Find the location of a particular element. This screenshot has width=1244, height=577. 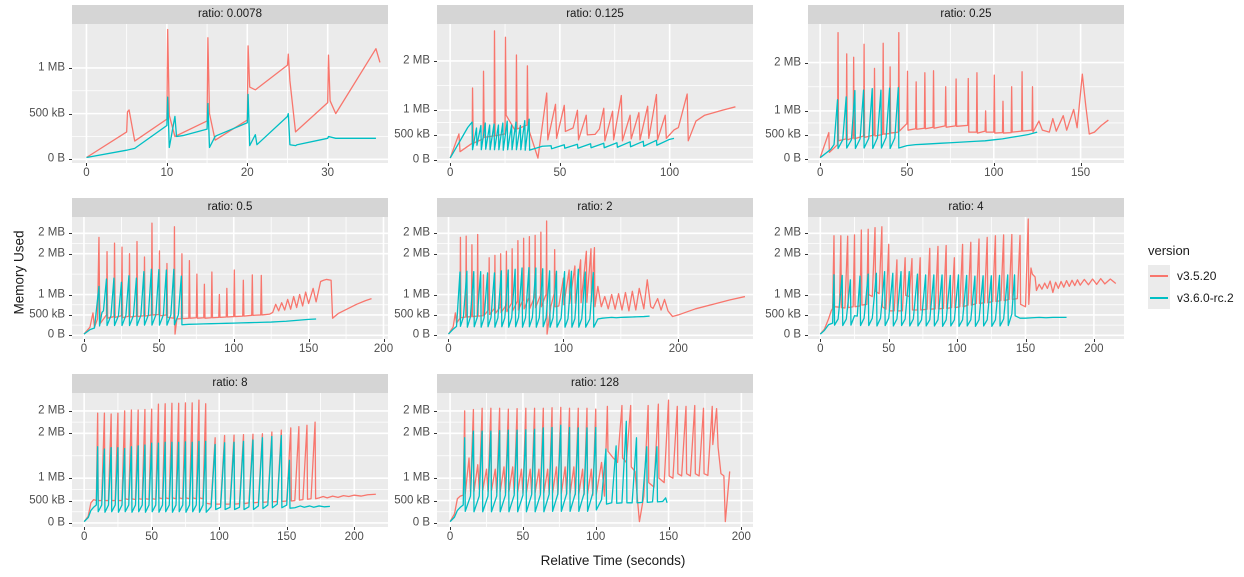

legend-key-line-icon is located at coordinates (1159, 276).